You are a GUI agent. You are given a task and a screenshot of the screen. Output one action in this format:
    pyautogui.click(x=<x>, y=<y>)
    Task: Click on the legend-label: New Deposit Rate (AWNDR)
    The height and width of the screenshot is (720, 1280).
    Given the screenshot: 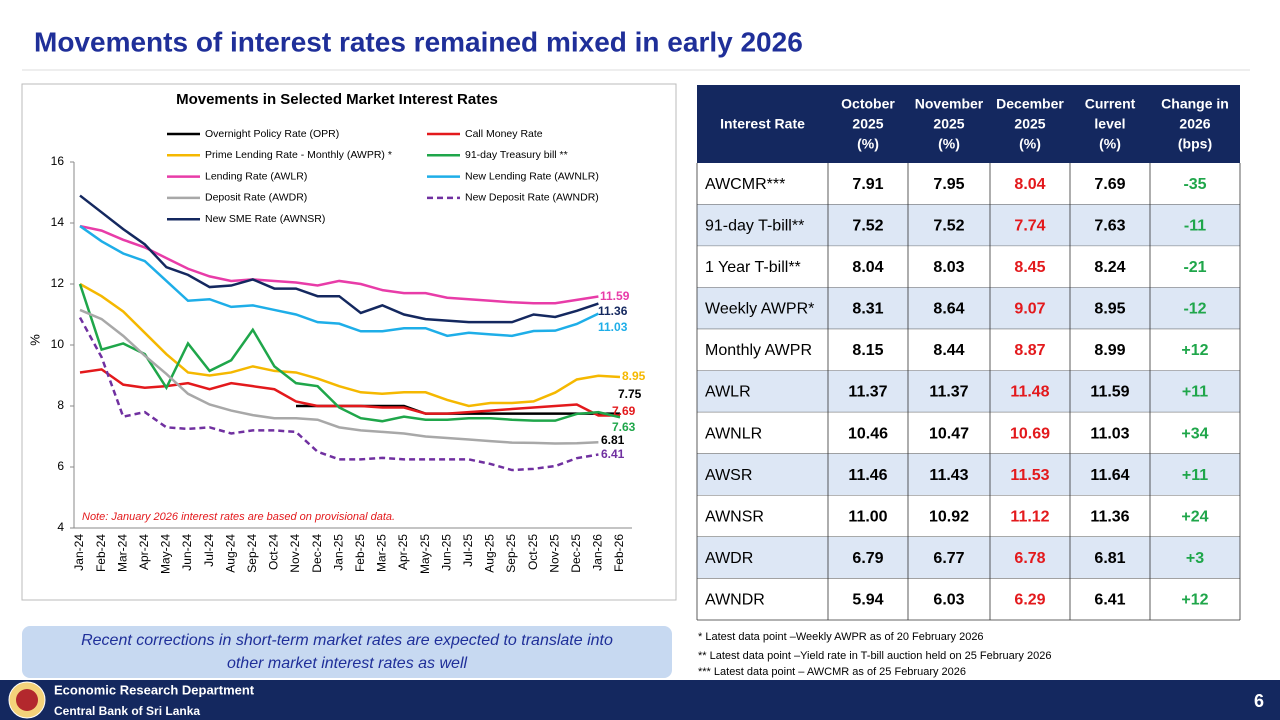 What is the action you would take?
    pyautogui.click(x=532, y=198)
    